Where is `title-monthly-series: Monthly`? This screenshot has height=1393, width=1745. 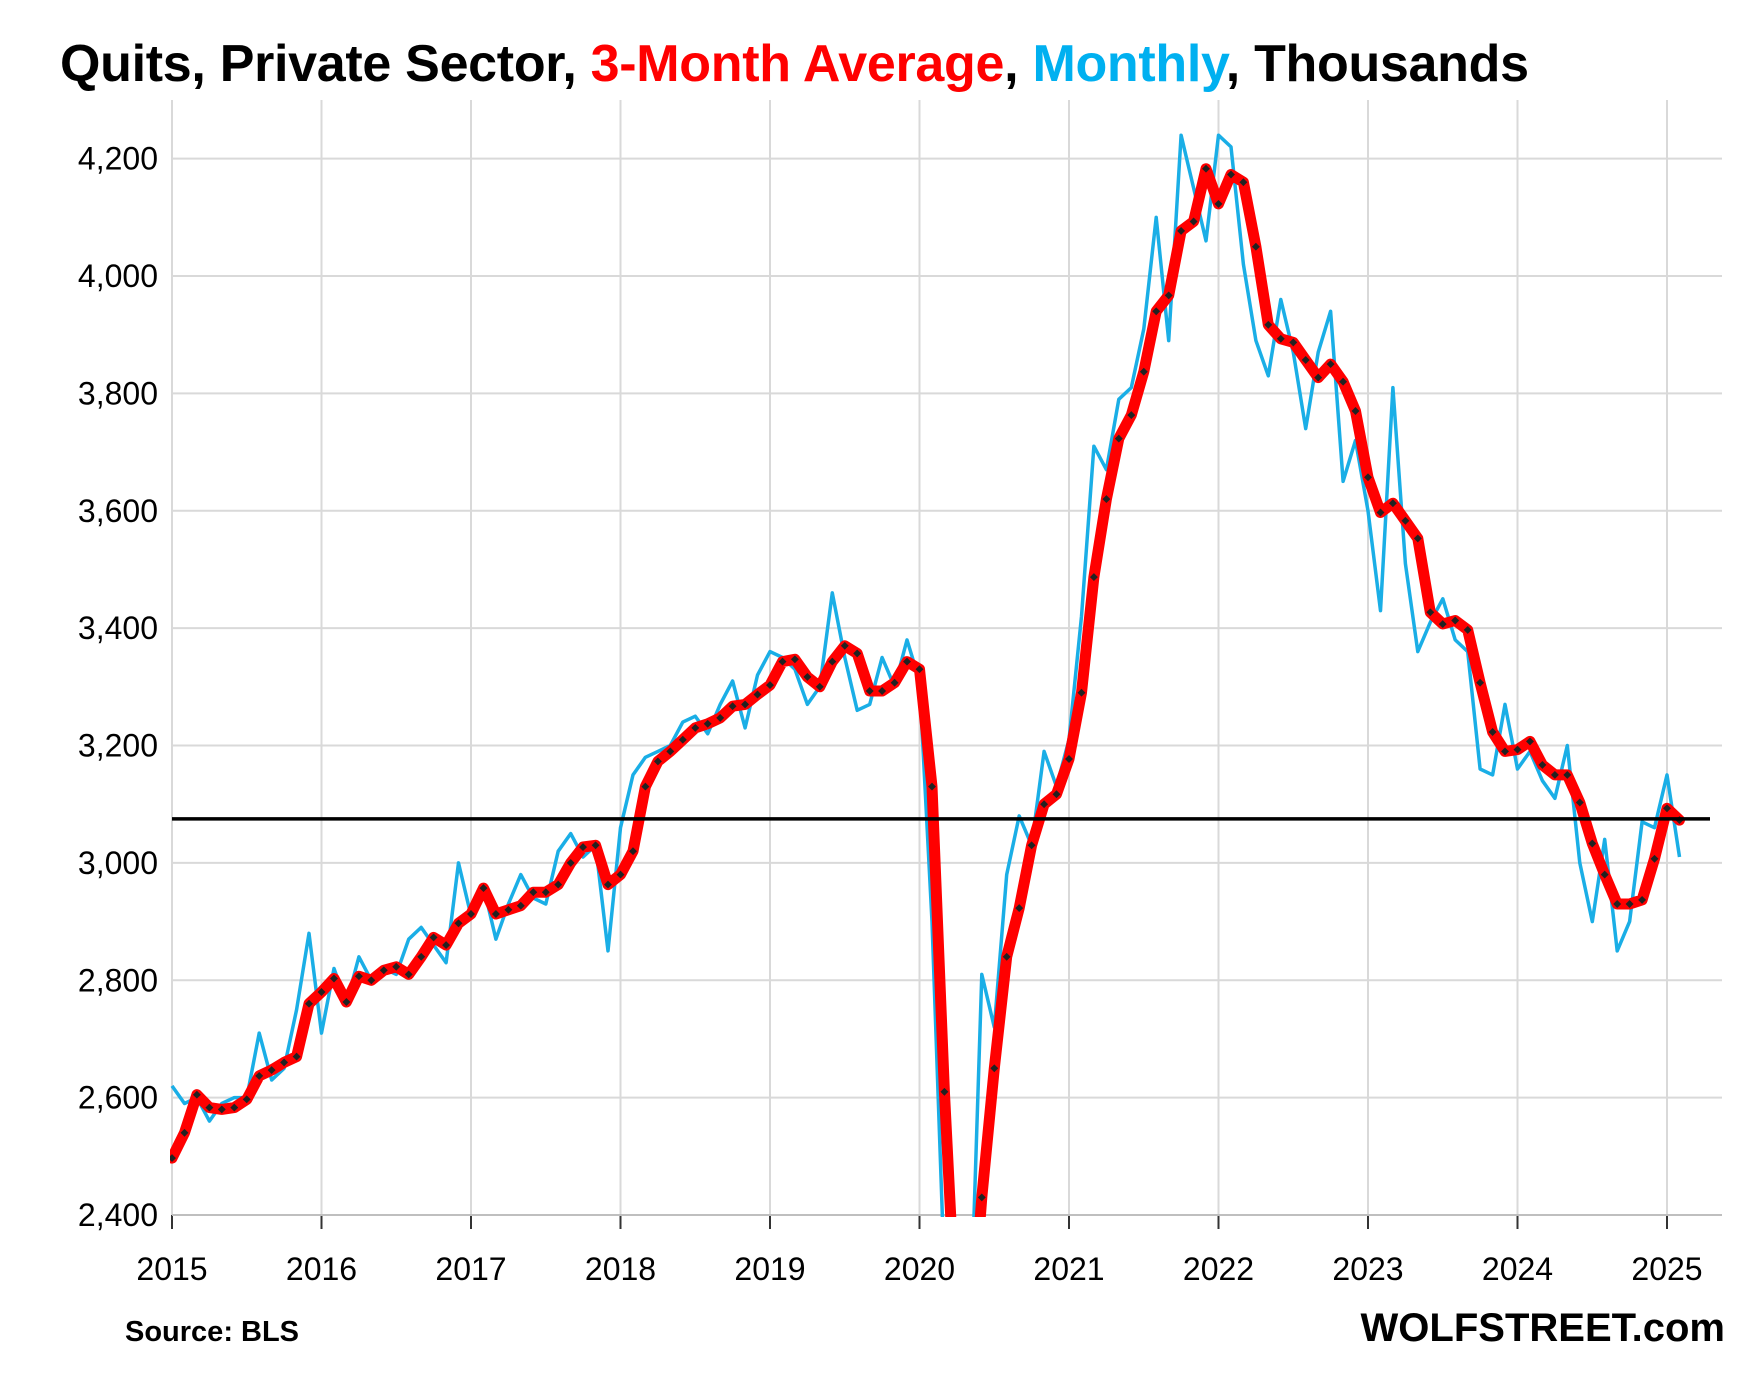
title-monthly-series: Monthly is located at coordinates (1129, 64).